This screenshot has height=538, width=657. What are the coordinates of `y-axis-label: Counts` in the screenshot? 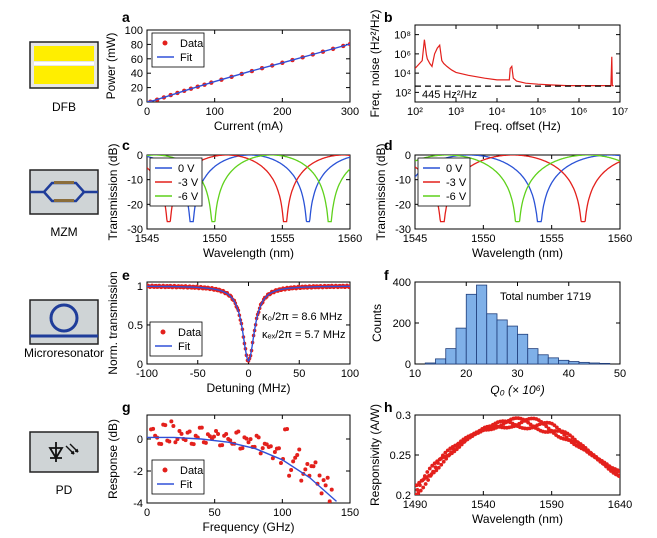 It's located at (377, 323).